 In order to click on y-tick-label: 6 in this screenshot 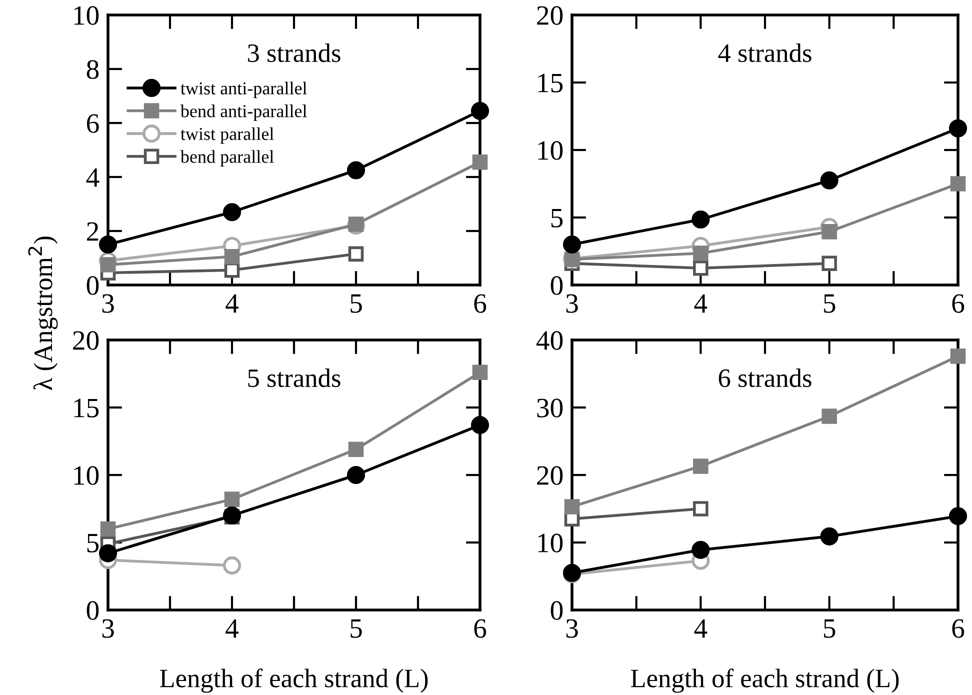, I will do `click(92, 123)`.